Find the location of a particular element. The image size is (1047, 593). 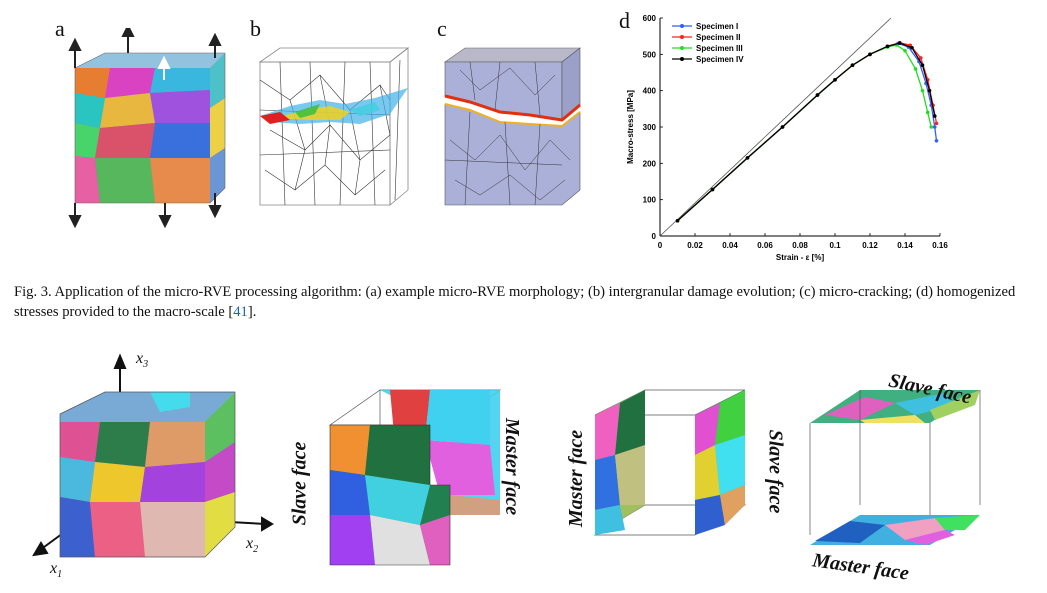

panel-label-b: b is located at coordinates (255, 28).